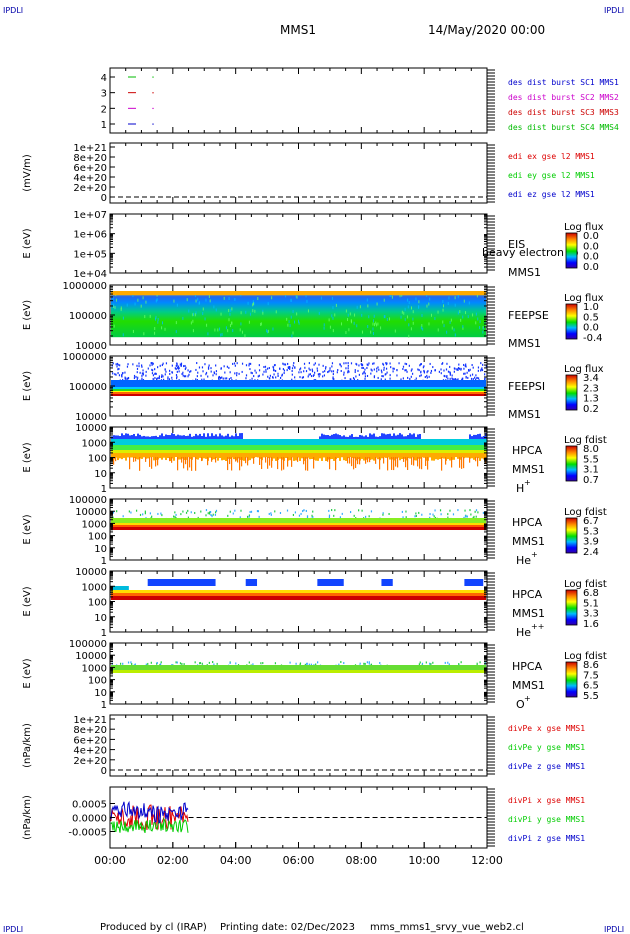  I want to click on corner-br: IPDLI, so click(614, 929).